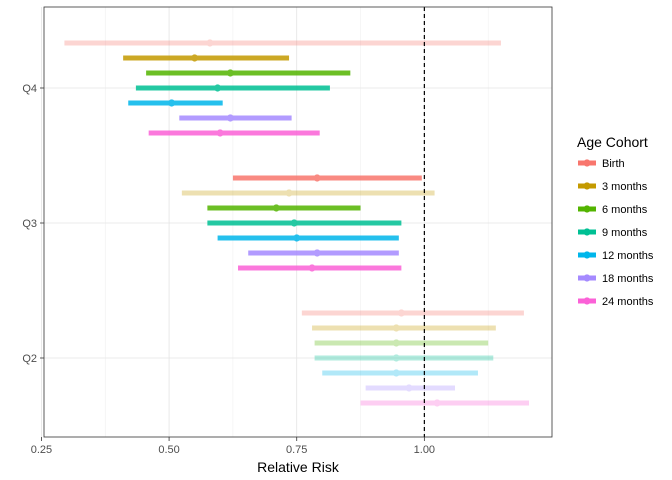 The width and height of the screenshot is (672, 480). I want to click on ci-24-months-q4, so click(234, 133).